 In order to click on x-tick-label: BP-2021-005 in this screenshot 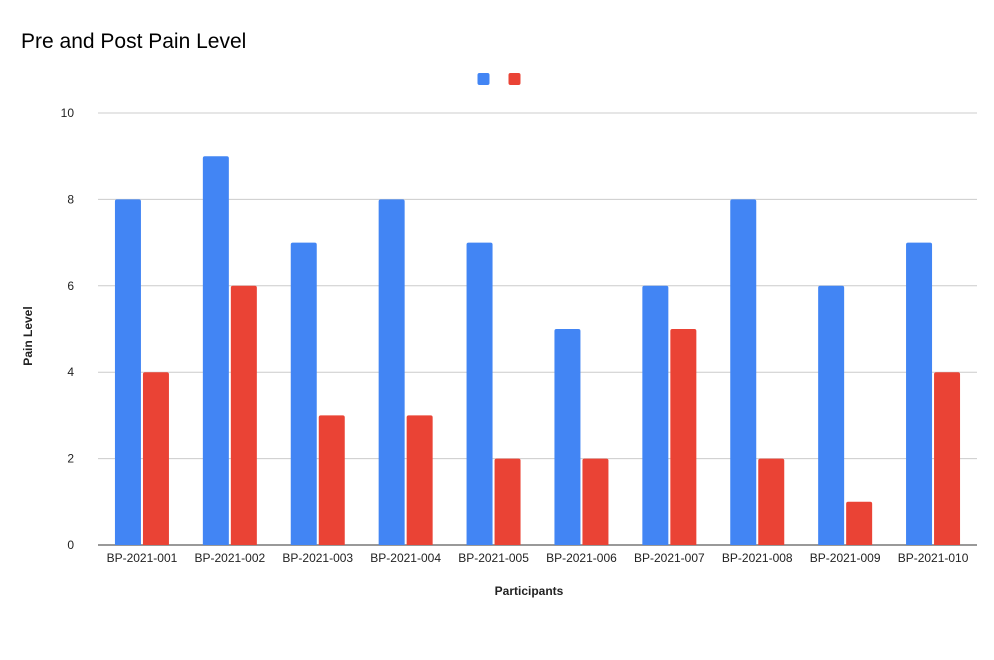, I will do `click(493, 558)`.